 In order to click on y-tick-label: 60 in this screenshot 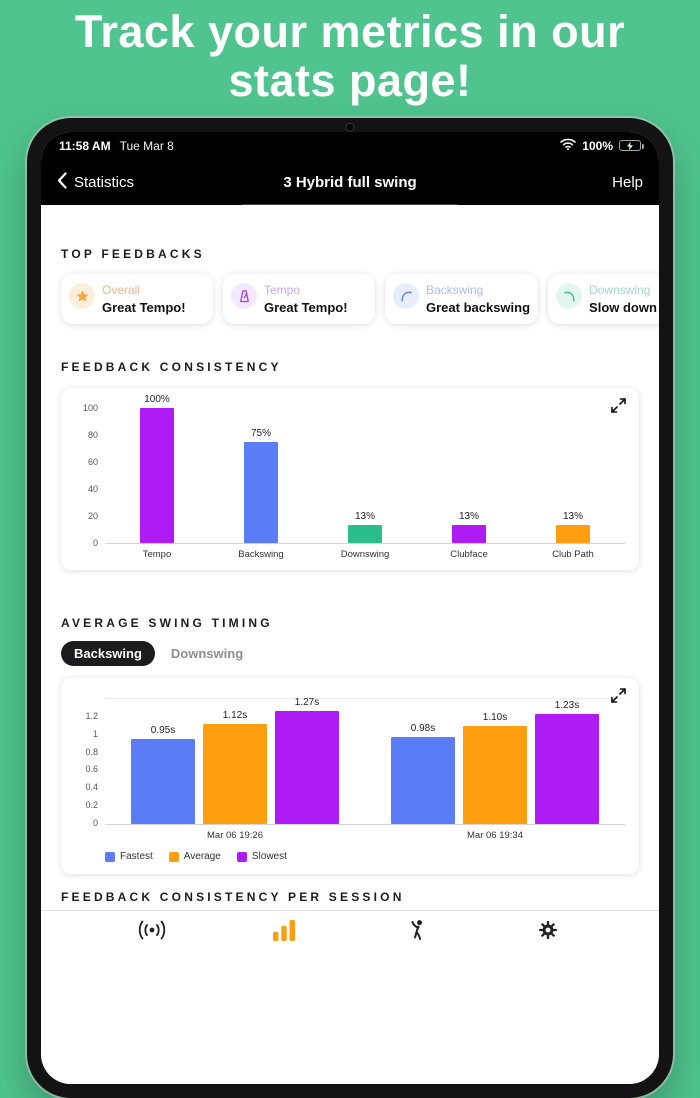, I will do `click(92, 462)`.